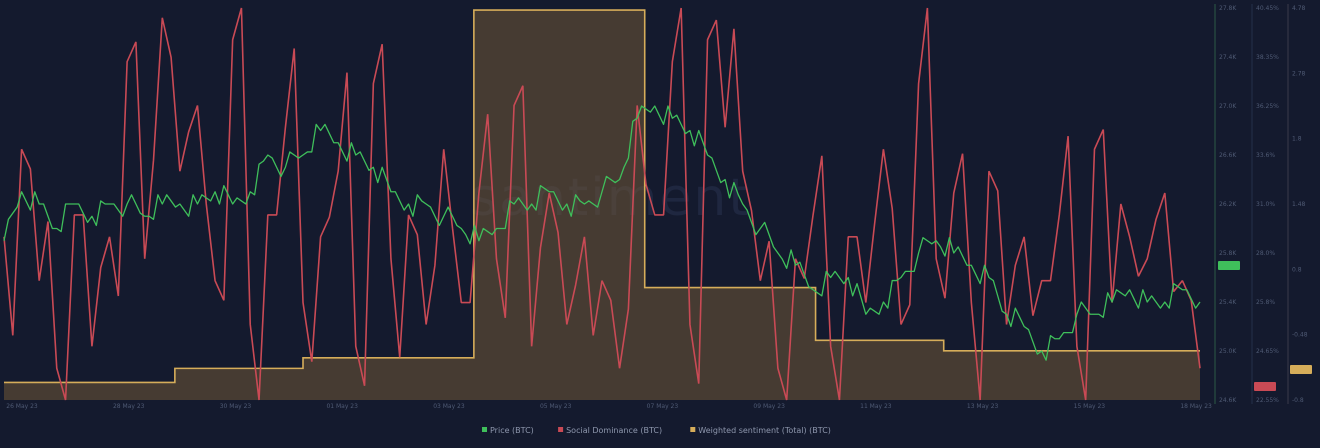  I want to click on y-tick-label: 27.4K, so click(1228, 57).